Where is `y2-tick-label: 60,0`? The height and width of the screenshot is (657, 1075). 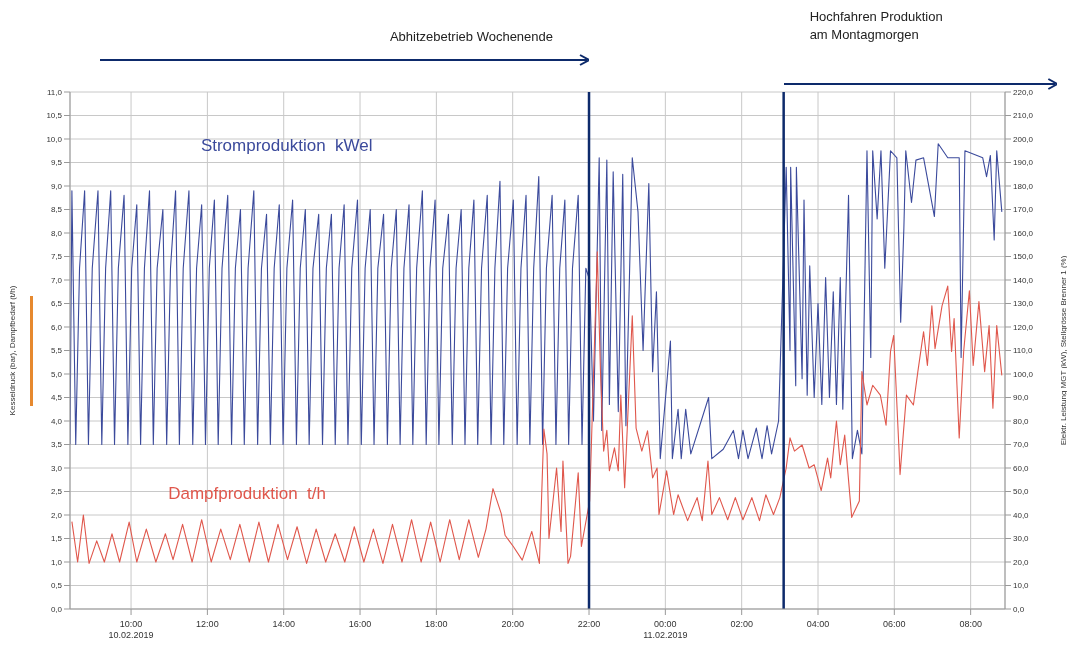
y2-tick-label: 60,0 is located at coordinates (1021, 468).